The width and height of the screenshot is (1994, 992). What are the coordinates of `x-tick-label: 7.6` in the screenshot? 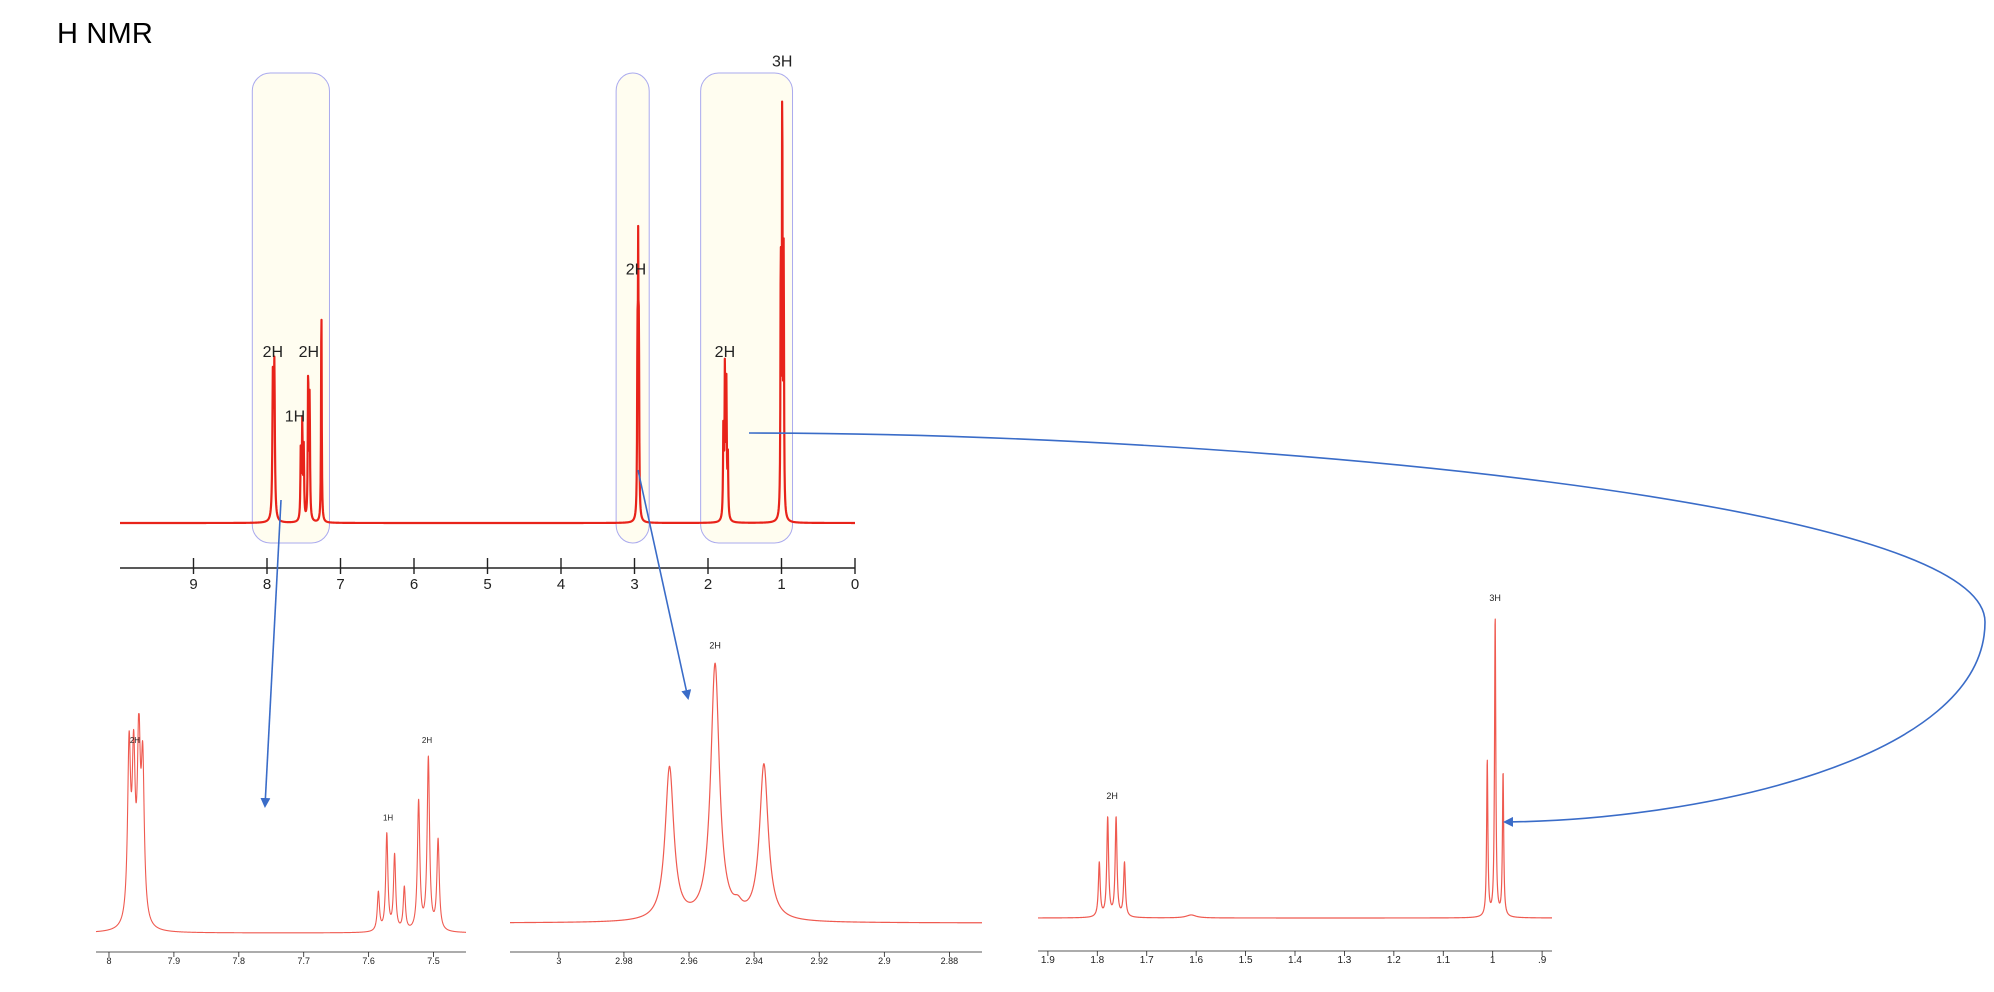 It's located at (368, 961).